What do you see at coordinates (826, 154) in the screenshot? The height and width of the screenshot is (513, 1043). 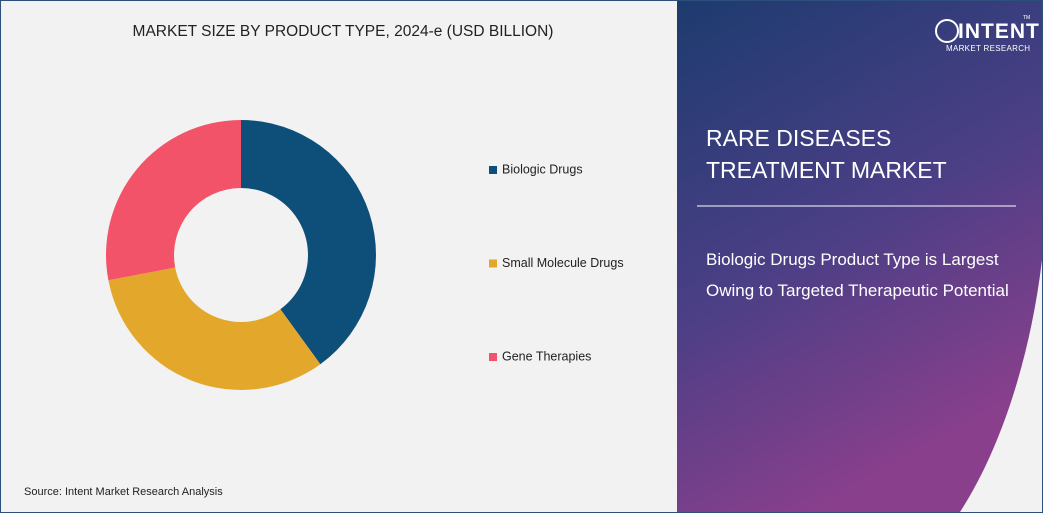 I see `panel-title: RARE DISEASES TREATMENT MARKET` at bounding box center [826, 154].